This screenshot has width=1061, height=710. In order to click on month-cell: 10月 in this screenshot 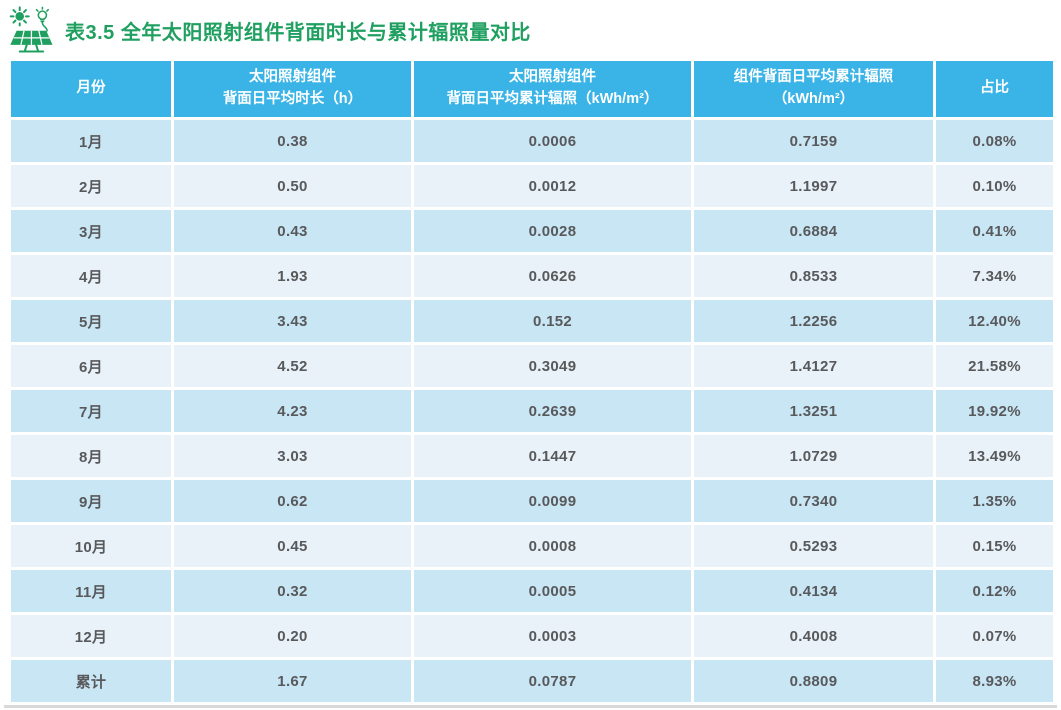, I will do `click(91, 546)`.